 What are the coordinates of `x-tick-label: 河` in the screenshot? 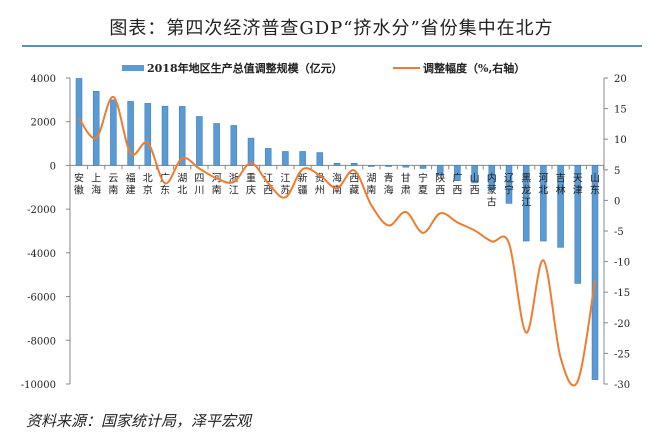 It's located at (543, 178).